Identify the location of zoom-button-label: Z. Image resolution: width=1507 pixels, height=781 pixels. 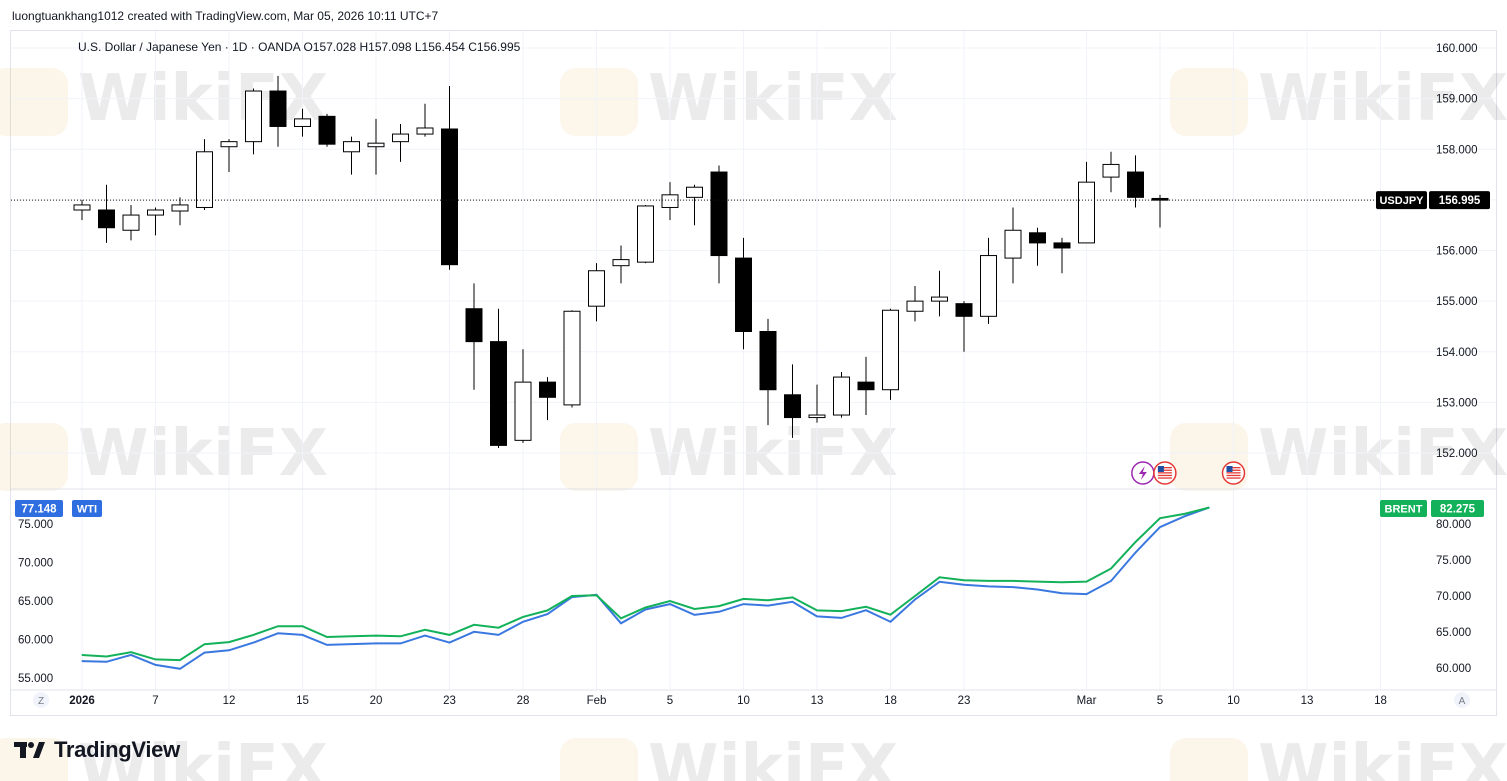
(41, 701).